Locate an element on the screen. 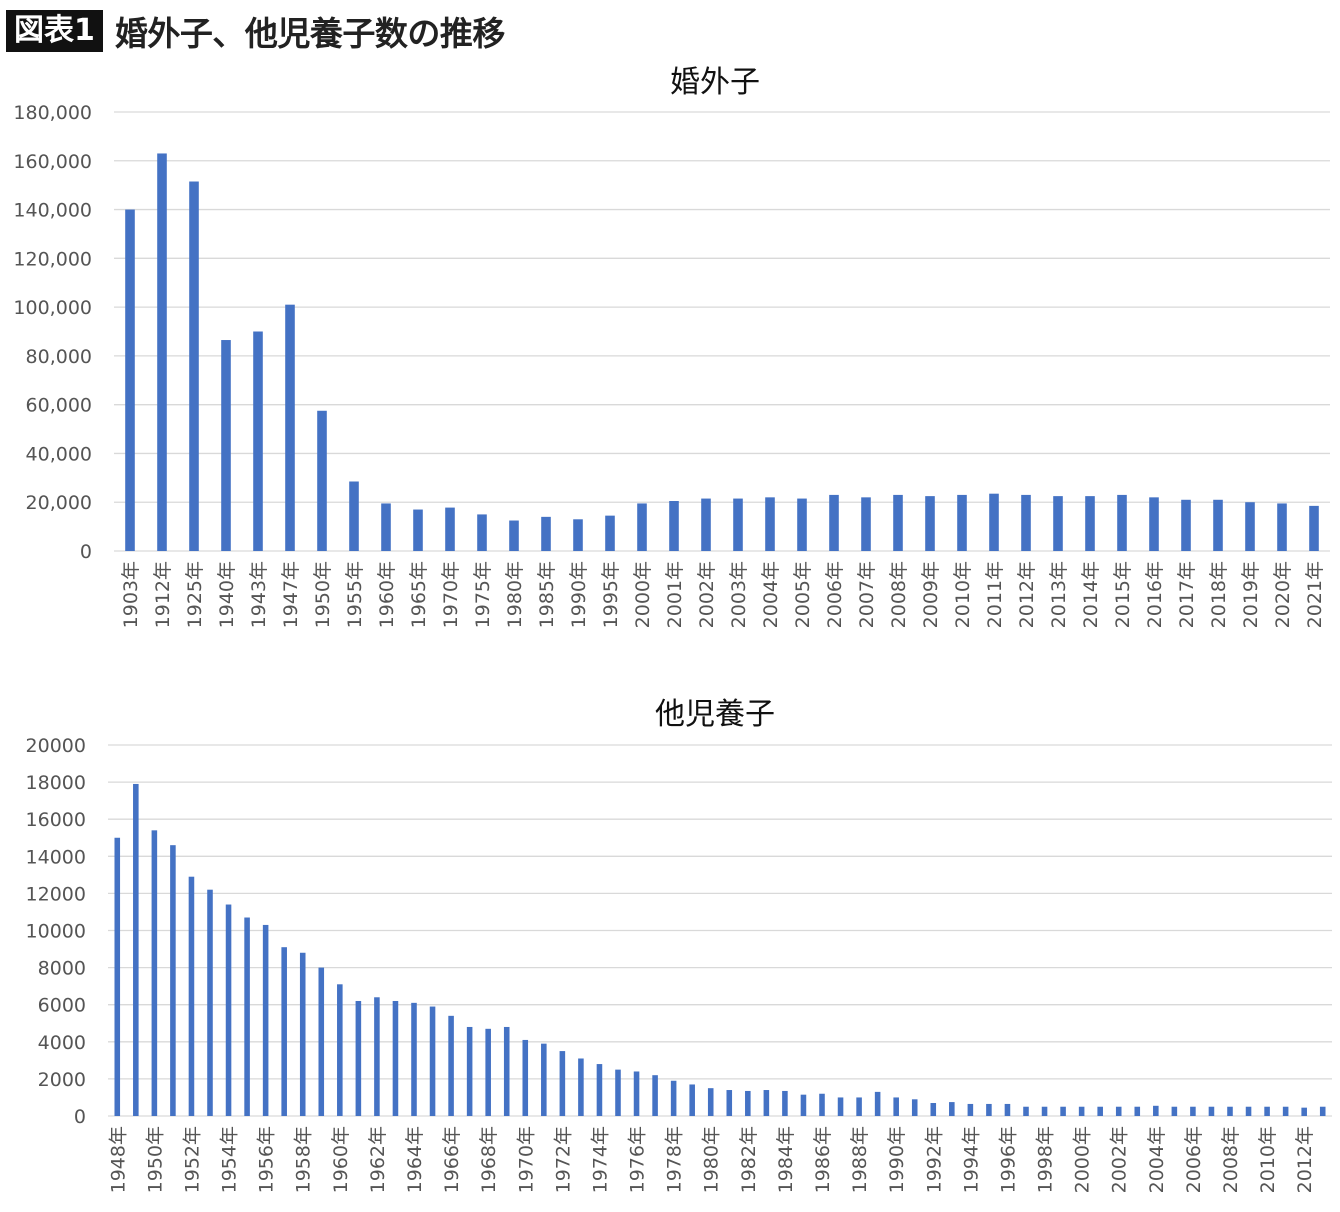 This screenshot has height=1212, width=1340. x-tick-label: 1992年 is located at coordinates (934, 1159).